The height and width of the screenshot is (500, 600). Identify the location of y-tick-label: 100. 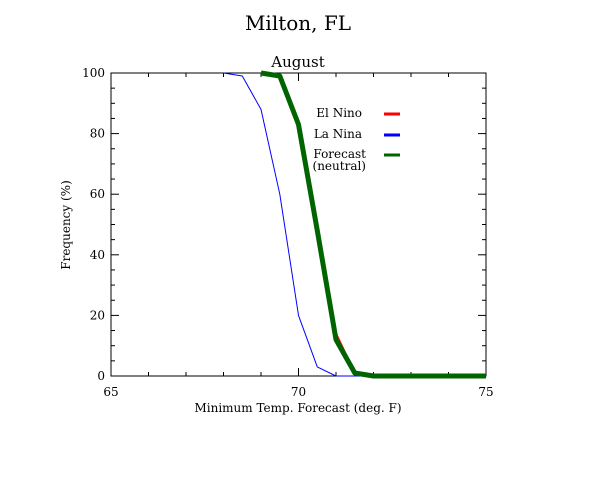
(93, 73).